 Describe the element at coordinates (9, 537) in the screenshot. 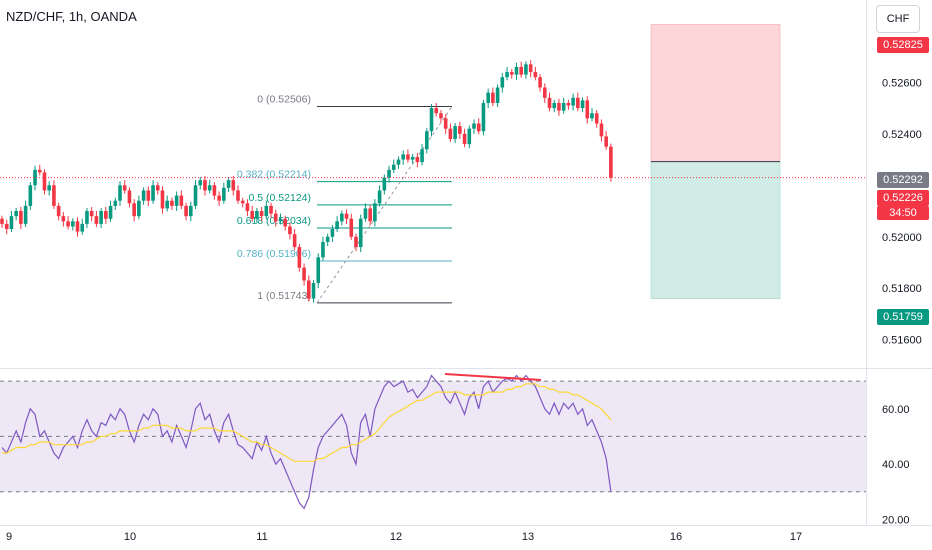

I see `time-axis-label: 9` at that location.